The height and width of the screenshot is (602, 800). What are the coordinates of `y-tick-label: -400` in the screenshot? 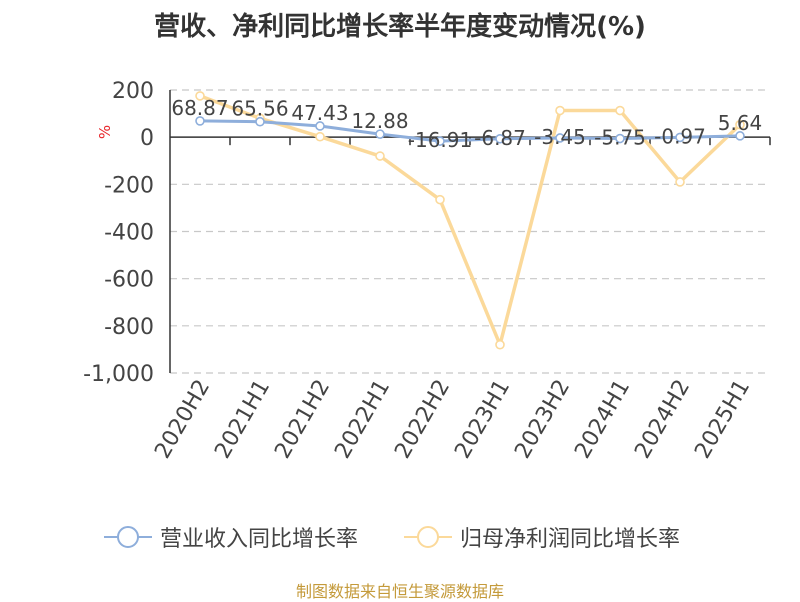 It's located at (129, 233).